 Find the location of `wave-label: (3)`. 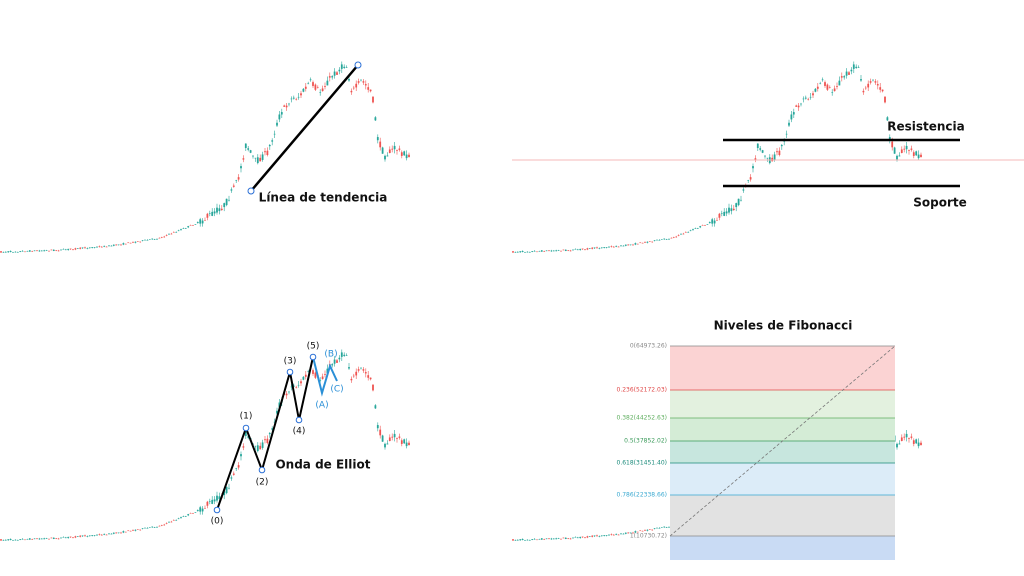

wave-label: (3) is located at coordinates (290, 362).